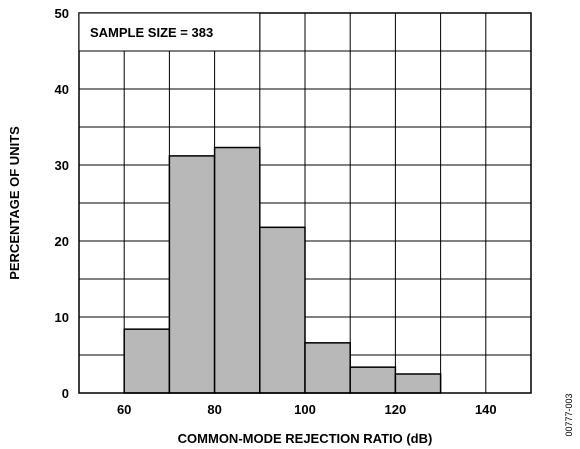 The height and width of the screenshot is (449, 580). I want to click on y-tick-label: 50, so click(62, 13).